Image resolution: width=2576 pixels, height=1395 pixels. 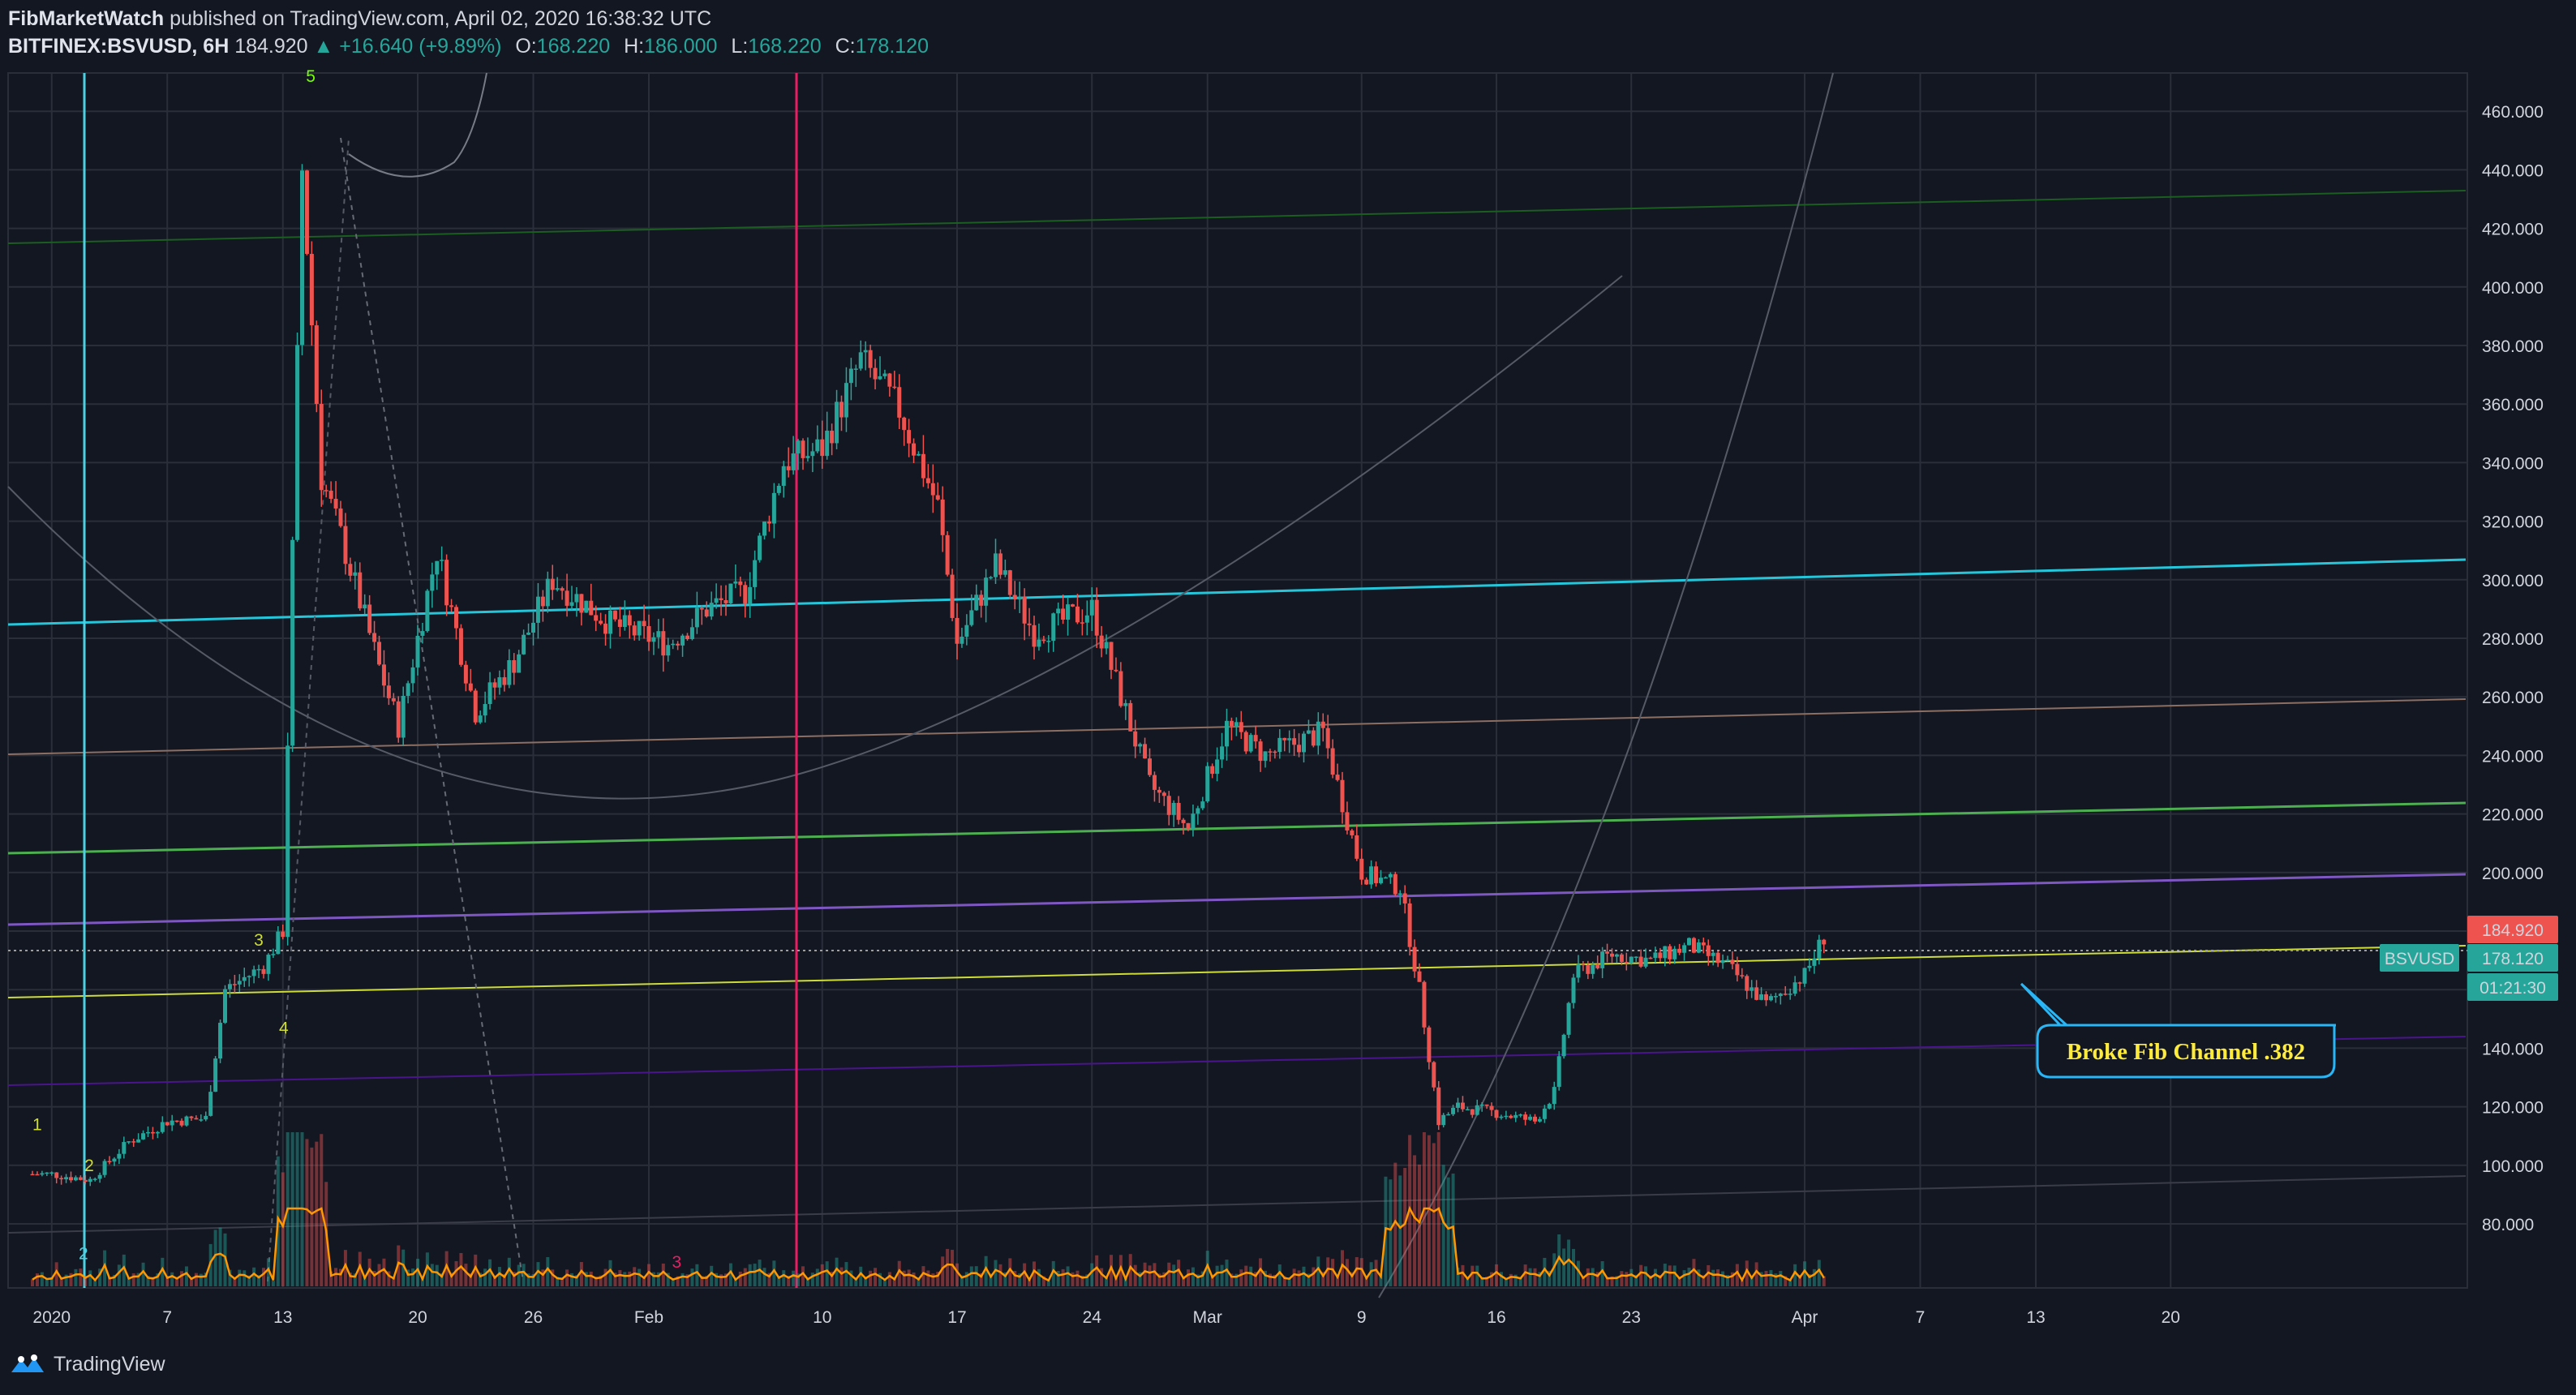 What do you see at coordinates (1106, 1317) in the screenshot?
I see `time-axis: 2020 7 13 20 26 Feb 10 17 24 Mar 9 16 23 Apr 7 13 20` at bounding box center [1106, 1317].